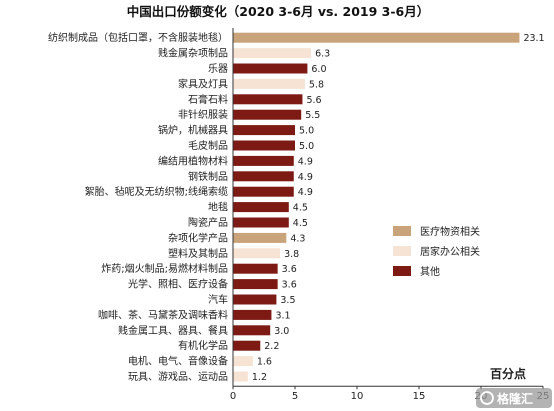 The height and width of the screenshot is (411, 554). Describe the element at coordinates (208, 222) in the screenshot. I see `category-label: 陶瓷产品` at that location.